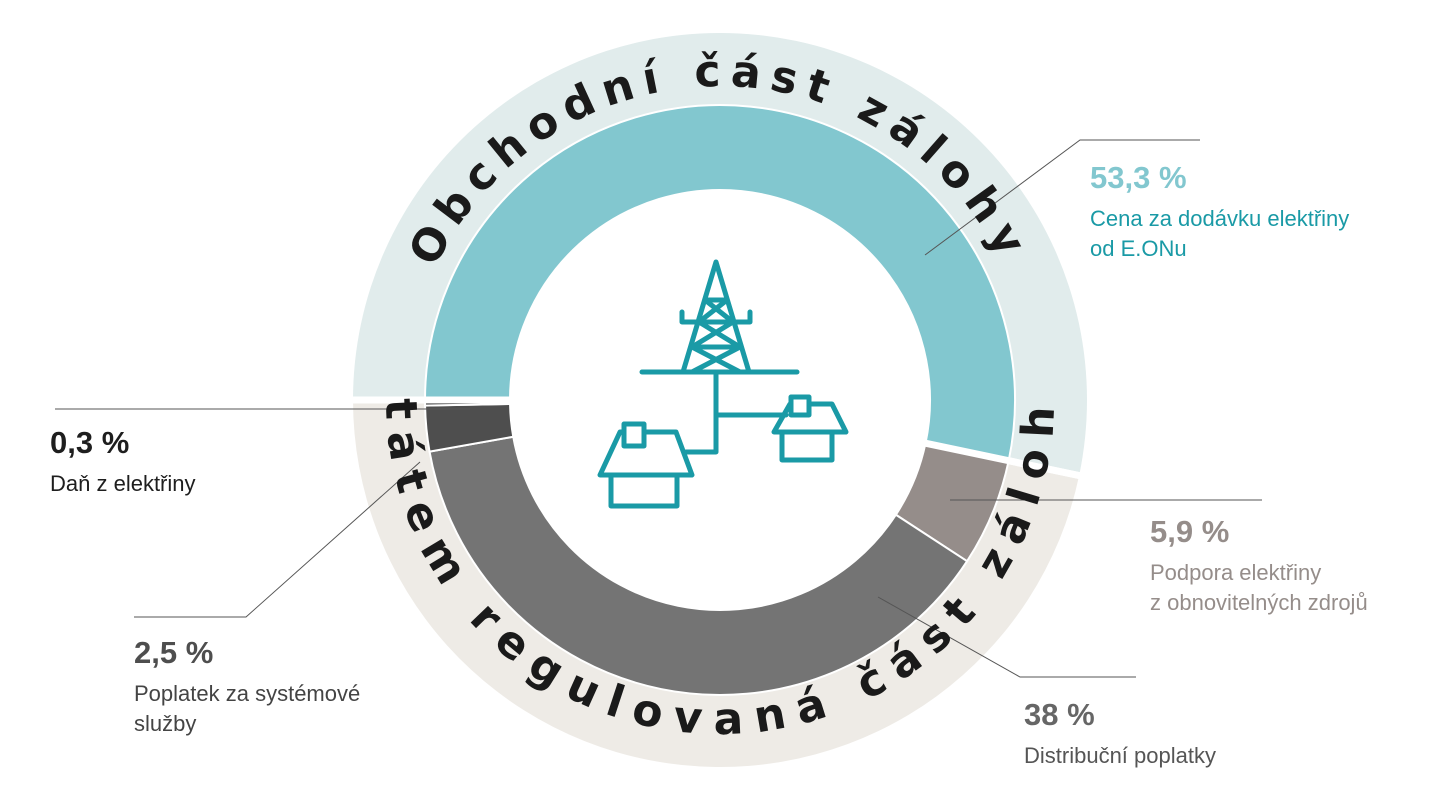  Describe the element at coordinates (173, 652) in the screenshot. I see `segment-value-label: 2,5 %` at that location.